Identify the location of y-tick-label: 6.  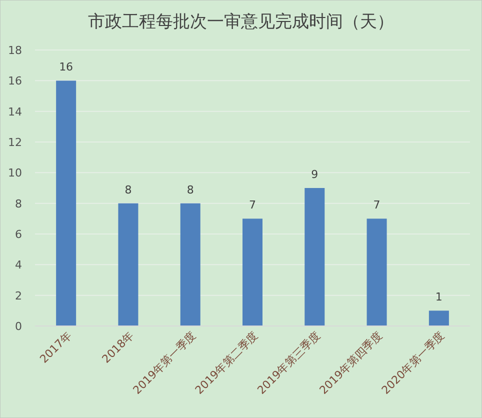
(18, 234).